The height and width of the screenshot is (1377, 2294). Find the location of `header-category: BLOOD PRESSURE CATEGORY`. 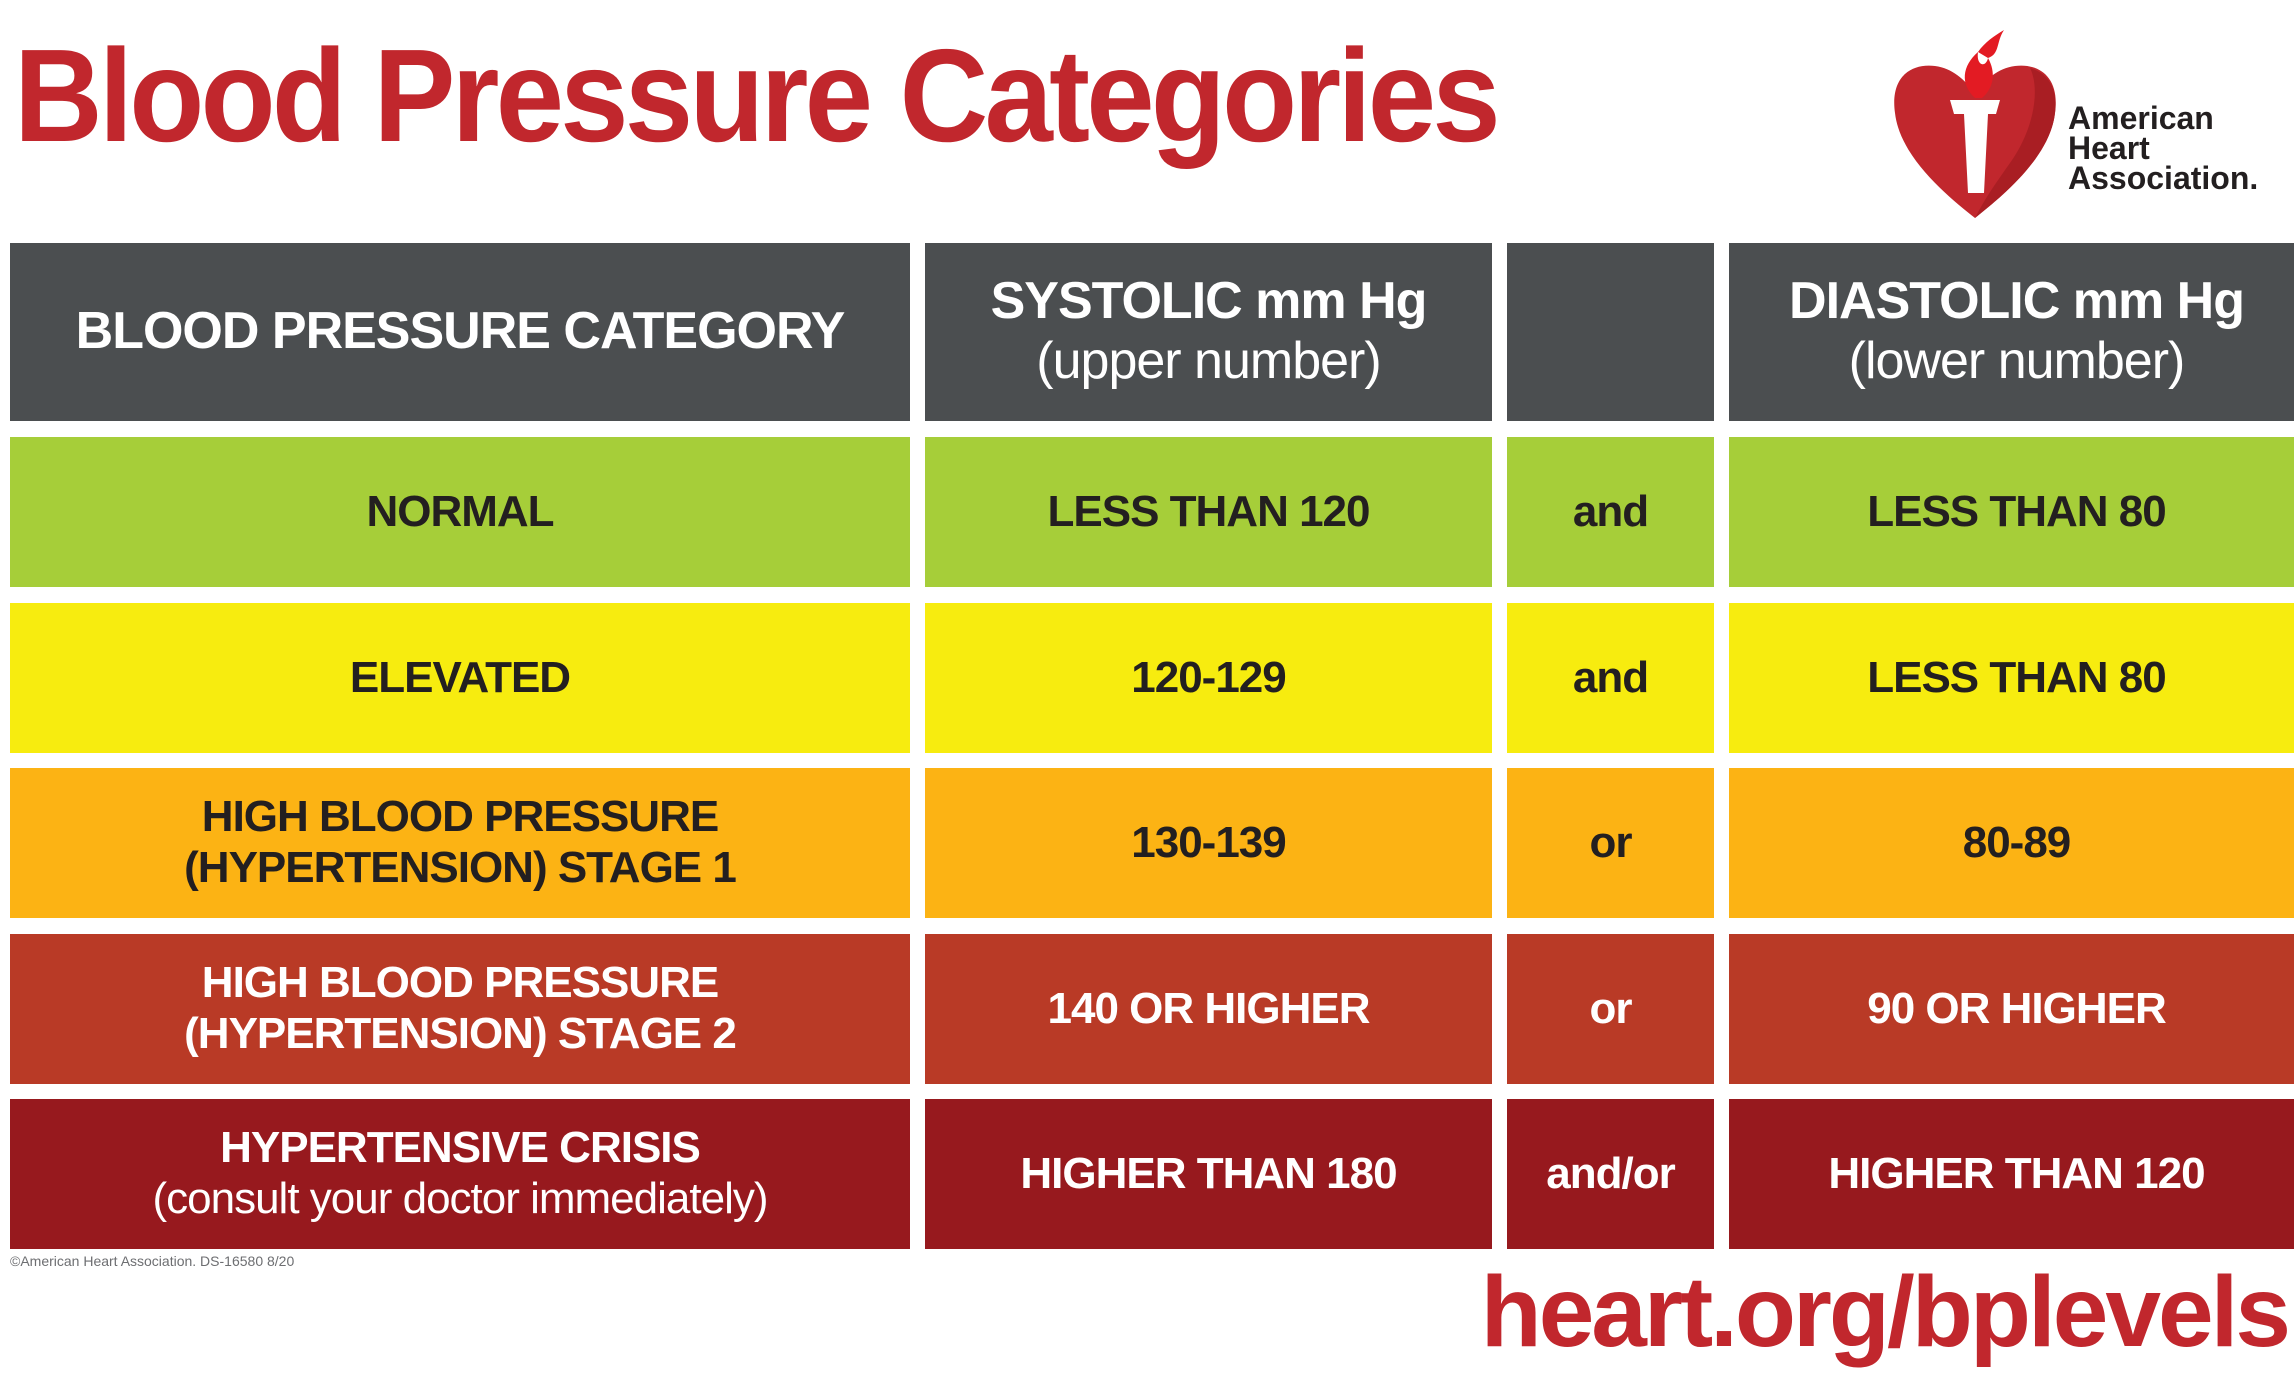

header-category: BLOOD PRESSURE CATEGORY is located at coordinates (460, 332).